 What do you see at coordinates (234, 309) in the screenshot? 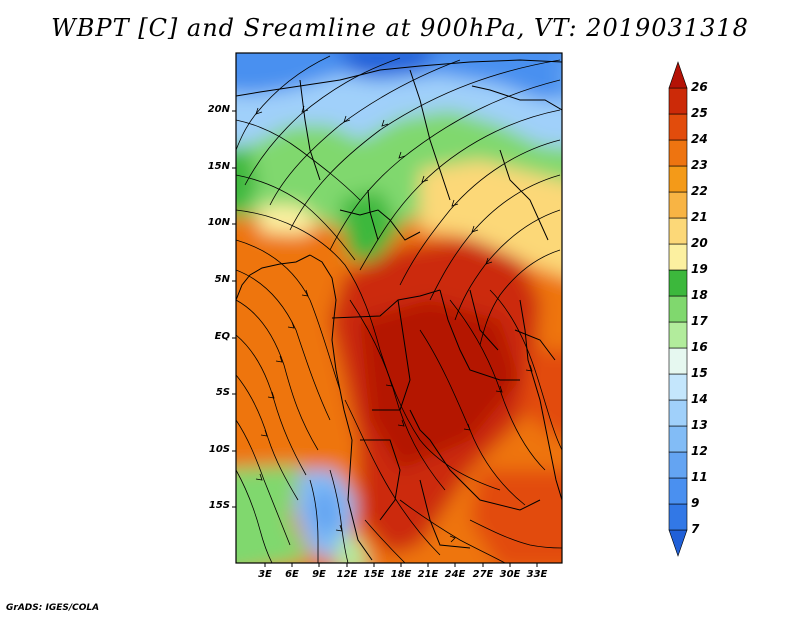
I see `y-axis-ticks` at bounding box center [234, 309].